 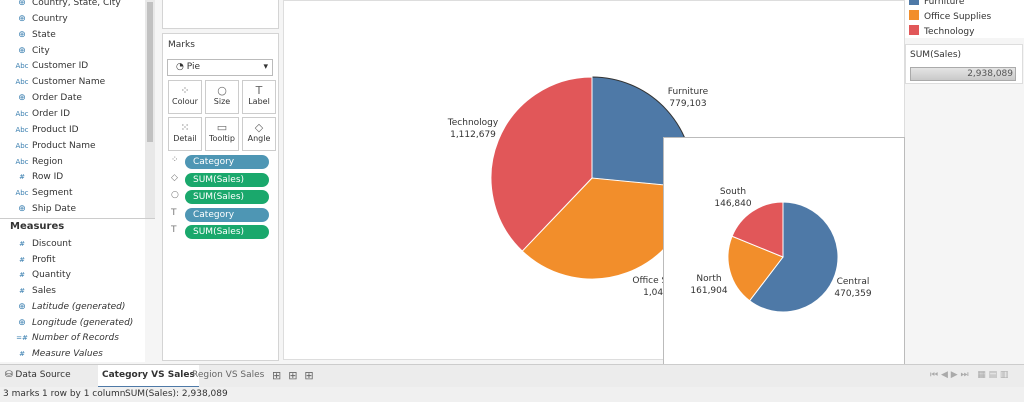 I want to click on size-legend-title: SUM(Sales), so click(x=936, y=55).